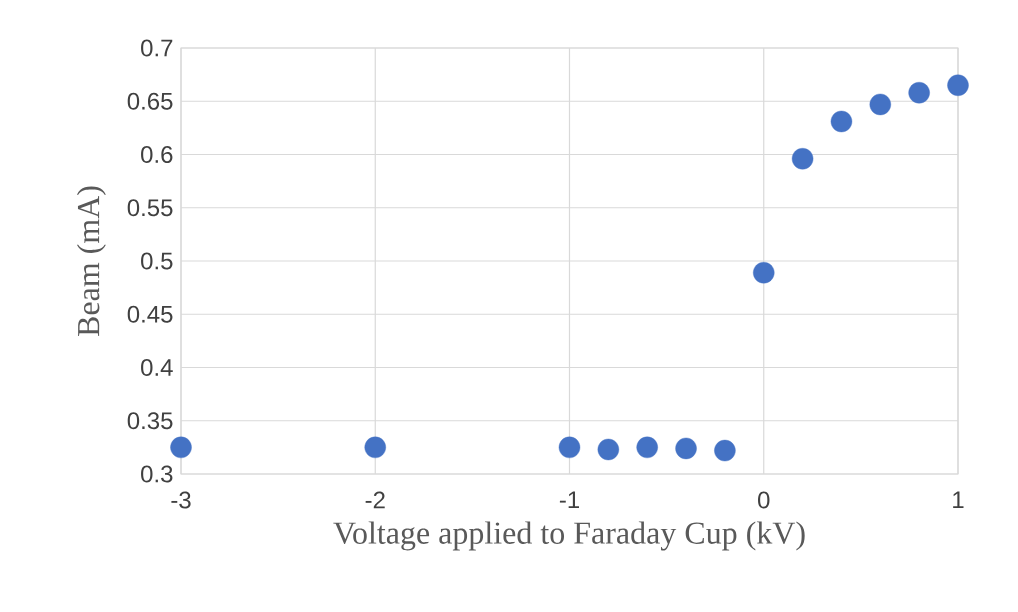 The height and width of the screenshot is (612, 1018). Describe the element at coordinates (764, 500) in the screenshot. I see `x-tick-label: 0` at that location.